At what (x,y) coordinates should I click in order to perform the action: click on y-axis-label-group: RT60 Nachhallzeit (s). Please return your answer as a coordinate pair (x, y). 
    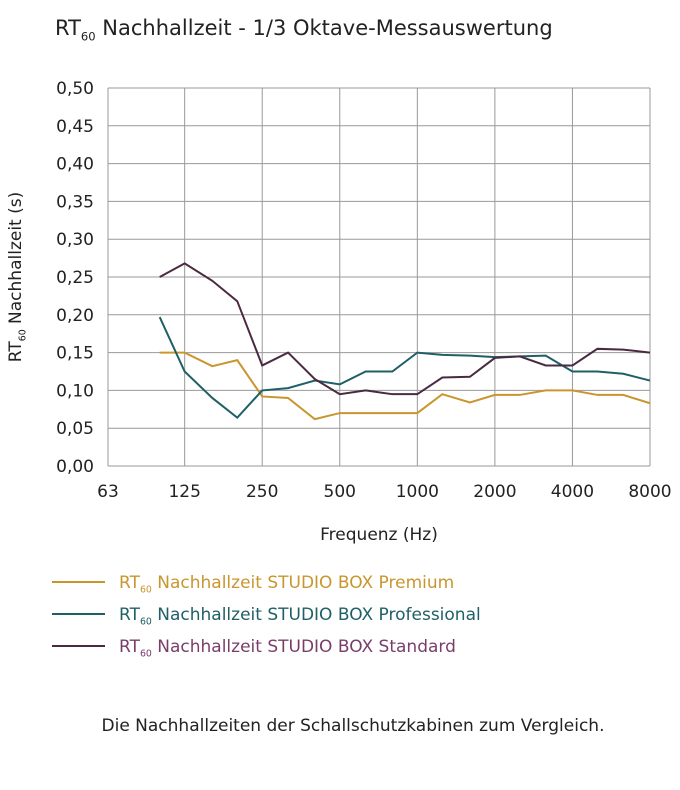
    Looking at the image, I should click on (17, 277).